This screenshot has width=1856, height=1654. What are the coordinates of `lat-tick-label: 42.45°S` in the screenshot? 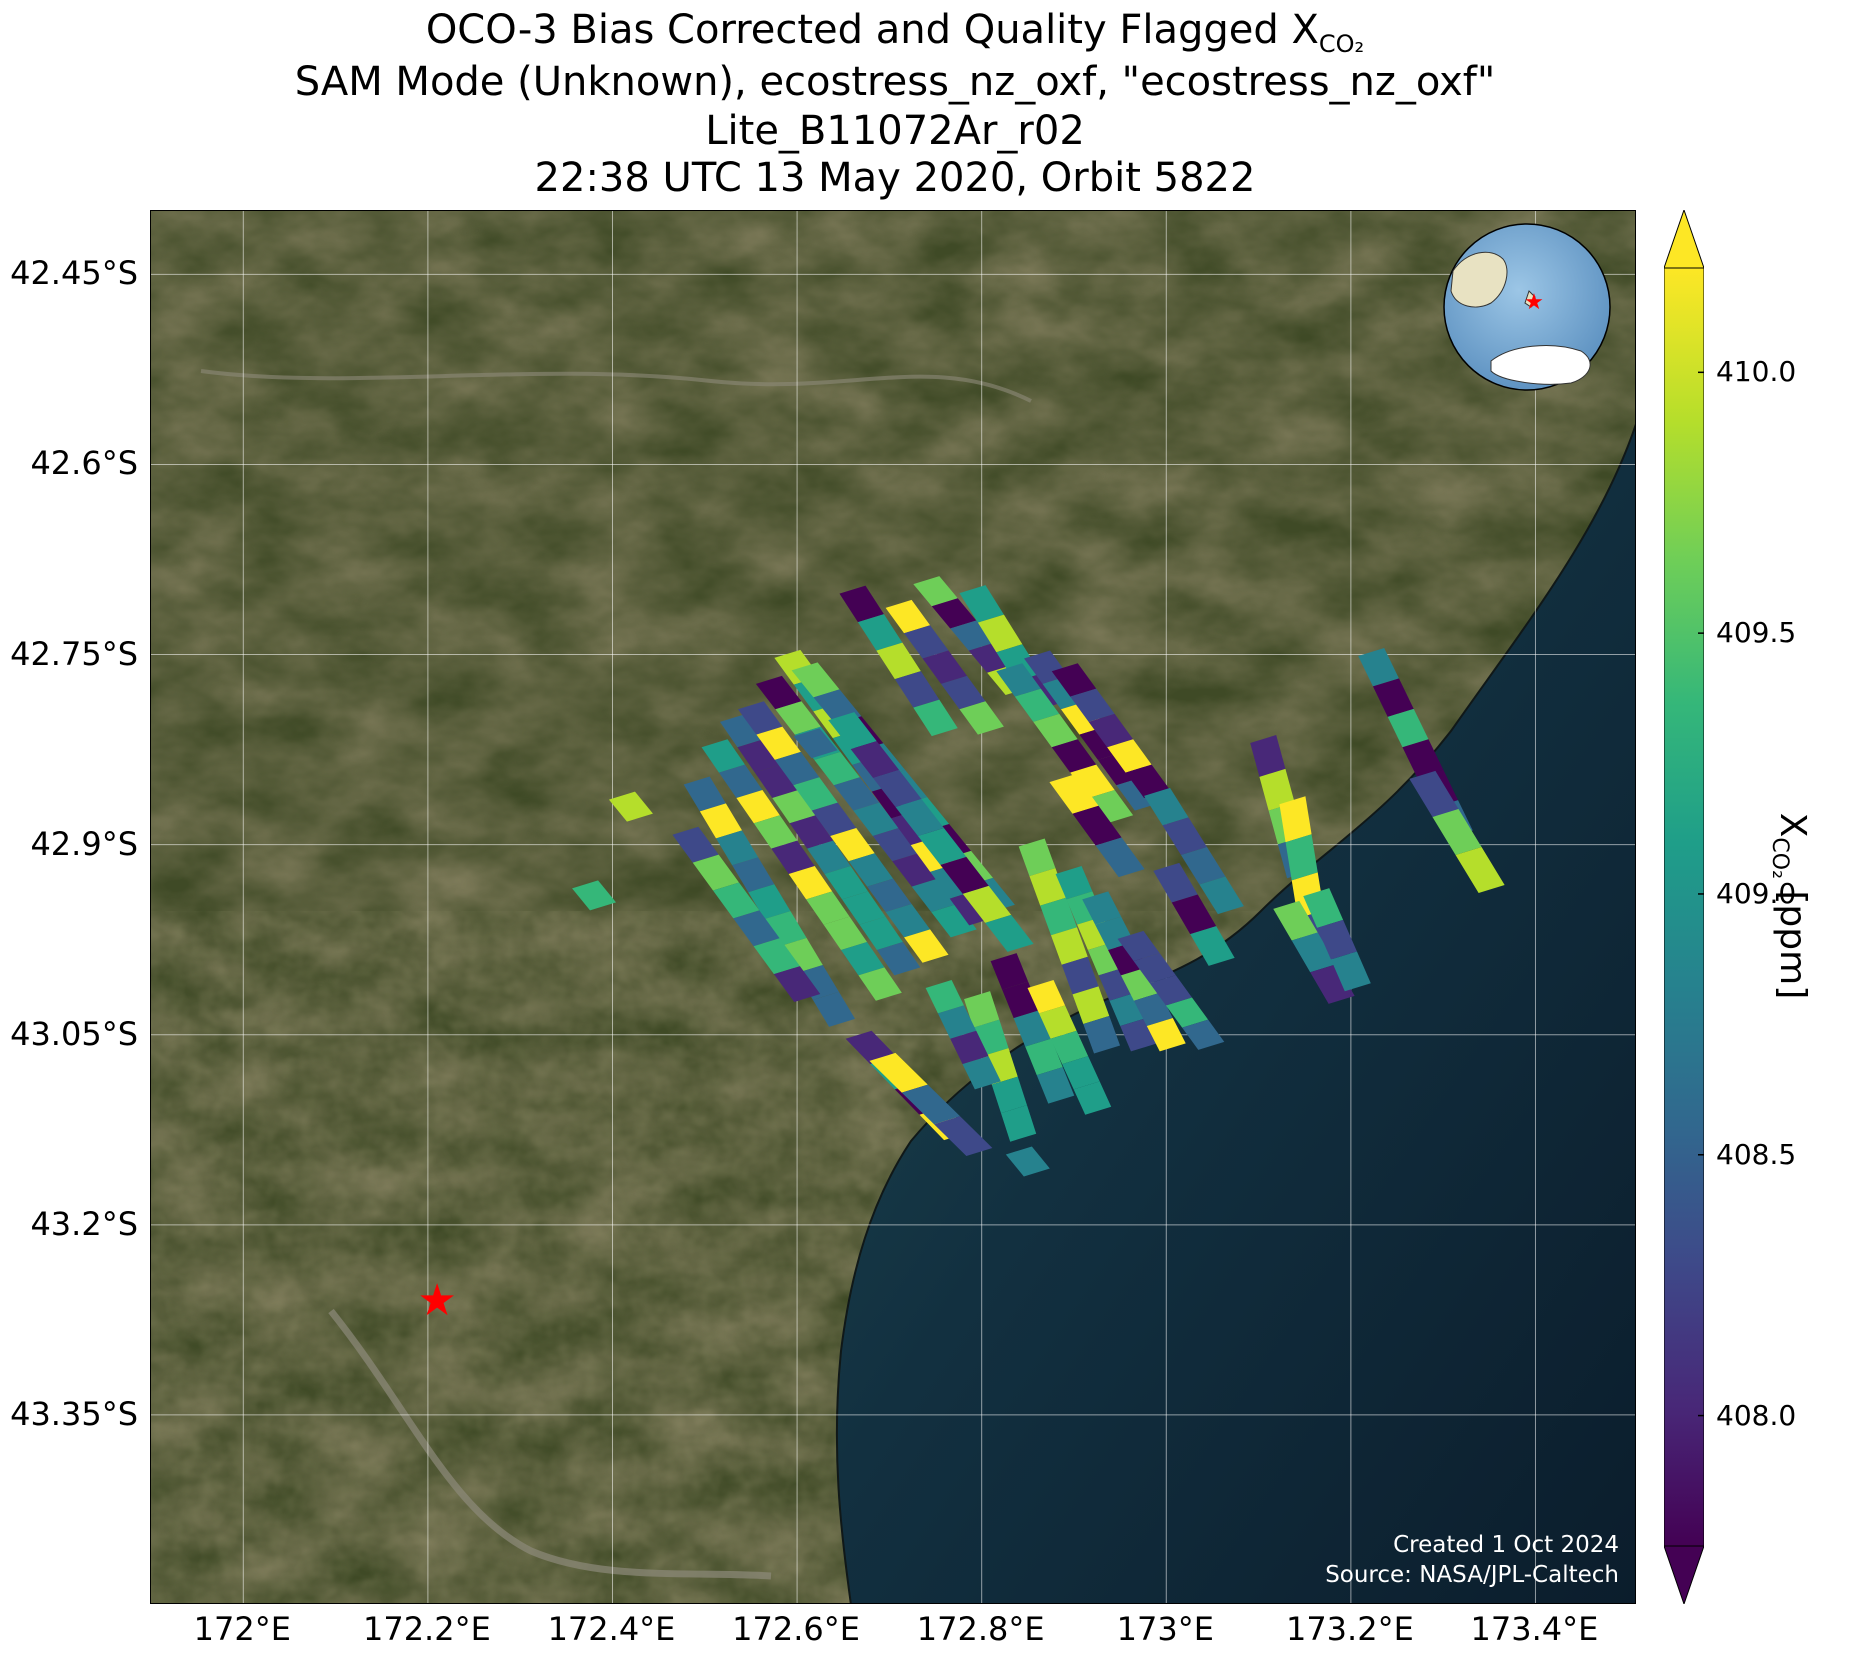 It's located at (74, 273).